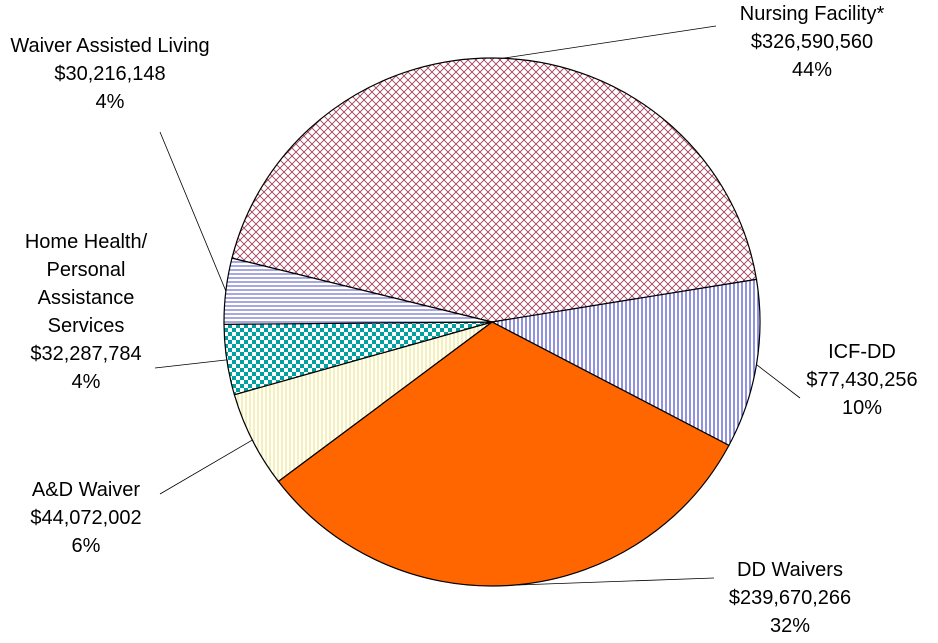  I want to click on category-label: A&D Waiver, so click(86, 490).